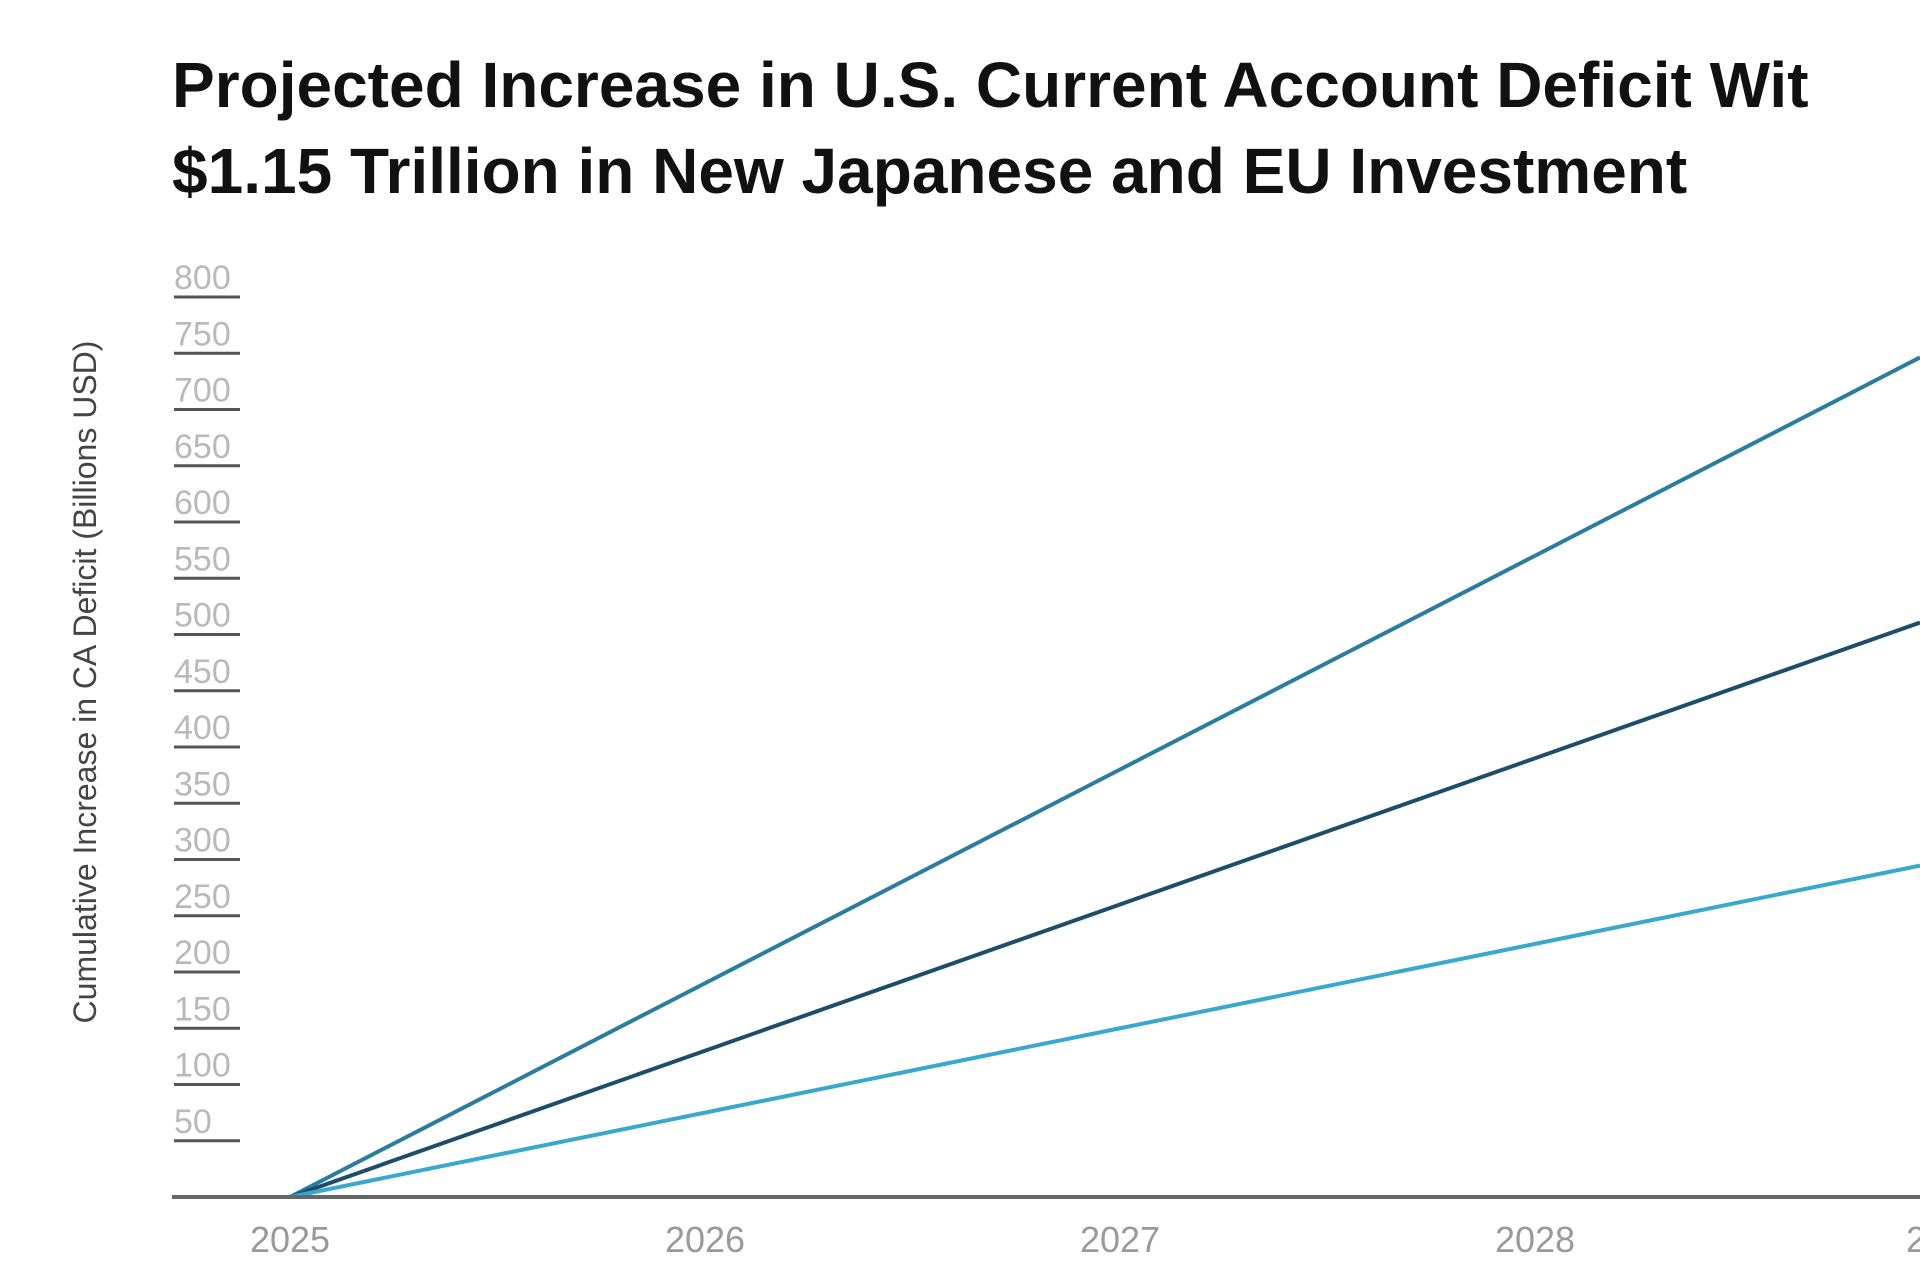 This screenshot has height=1280, width=1920. I want to click on y-tick-label: 500, so click(202, 616).